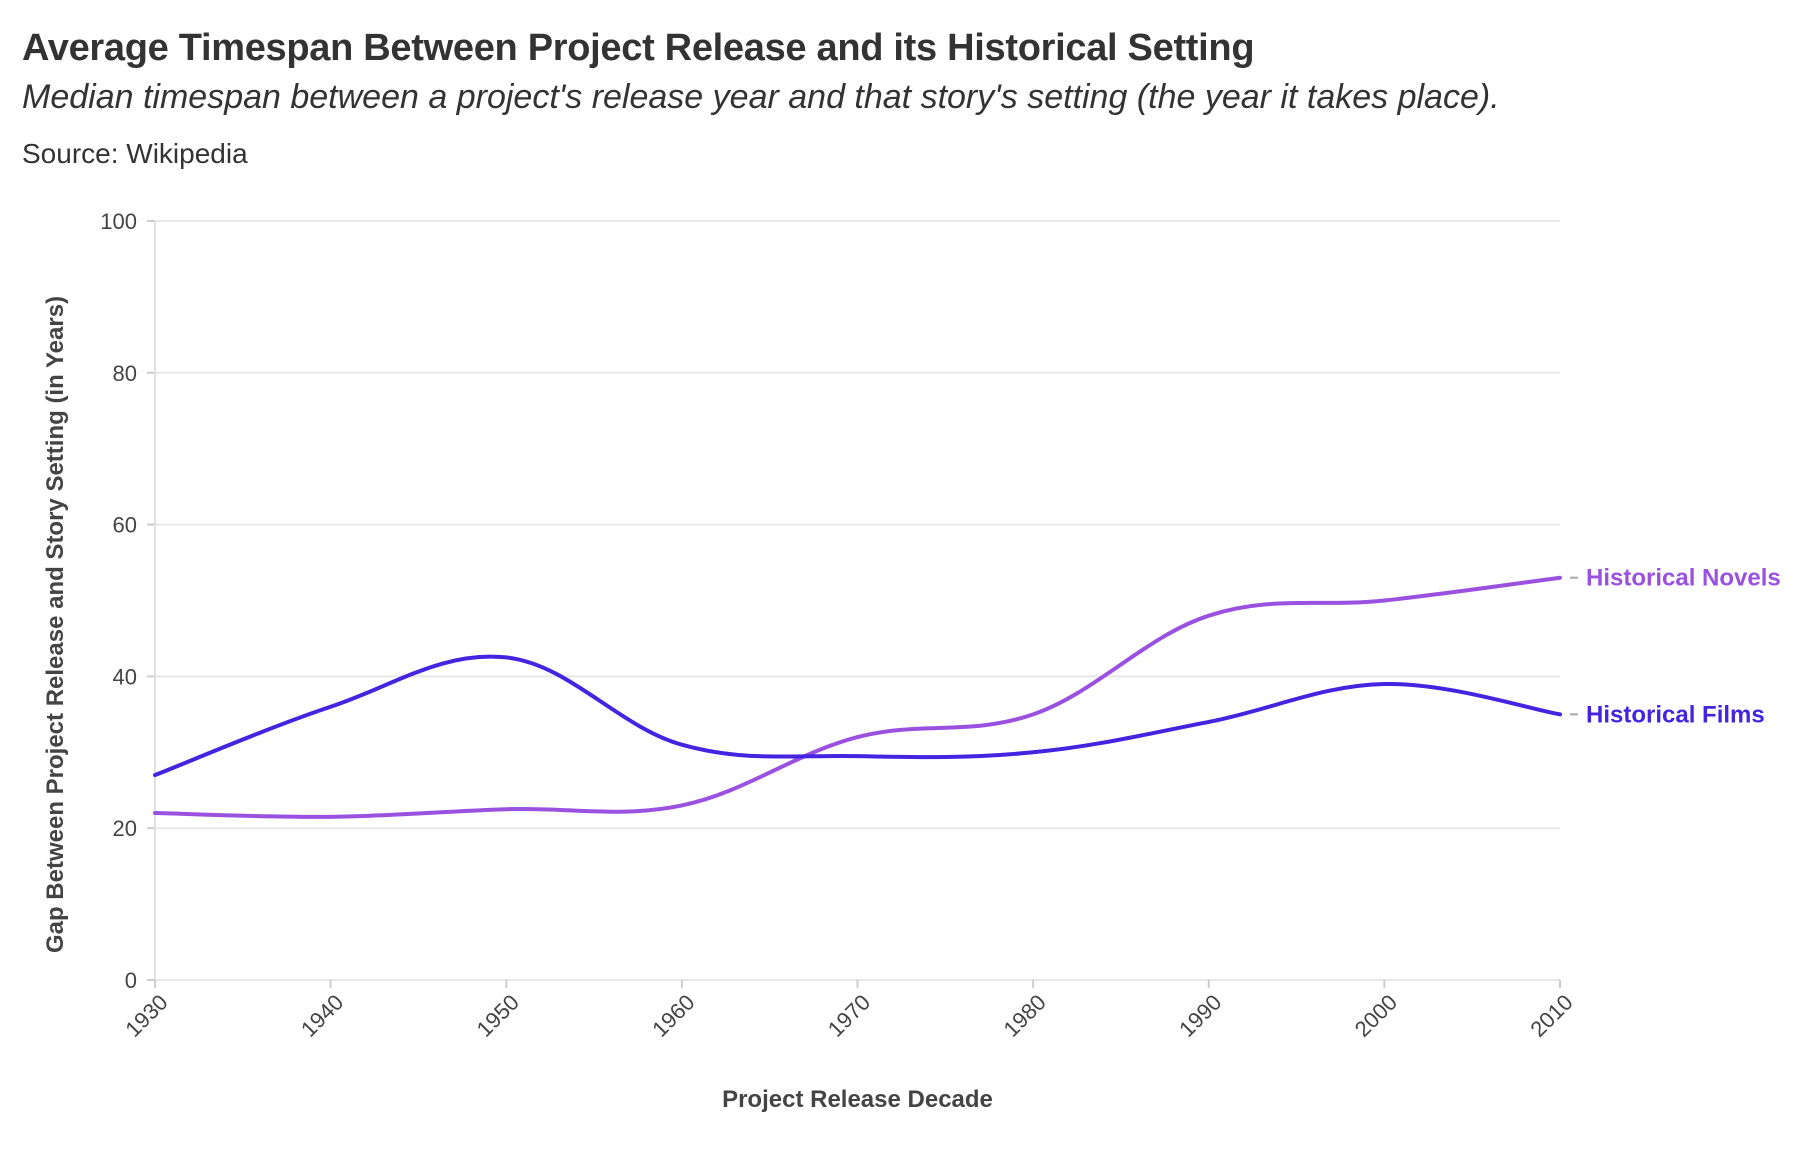  What do you see at coordinates (1675, 646) in the screenshot?
I see `series-labels: Historical Novels Historical Films` at bounding box center [1675, 646].